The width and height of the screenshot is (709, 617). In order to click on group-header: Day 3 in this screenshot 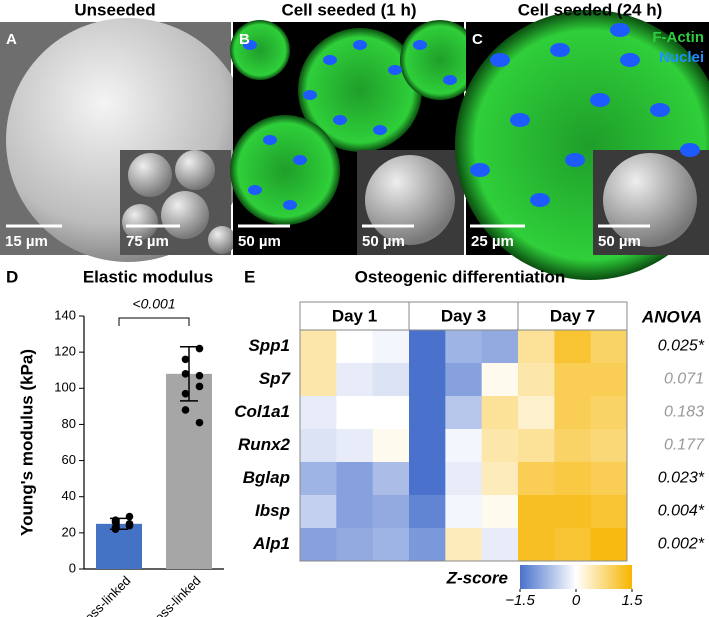, I will do `click(463, 315)`.